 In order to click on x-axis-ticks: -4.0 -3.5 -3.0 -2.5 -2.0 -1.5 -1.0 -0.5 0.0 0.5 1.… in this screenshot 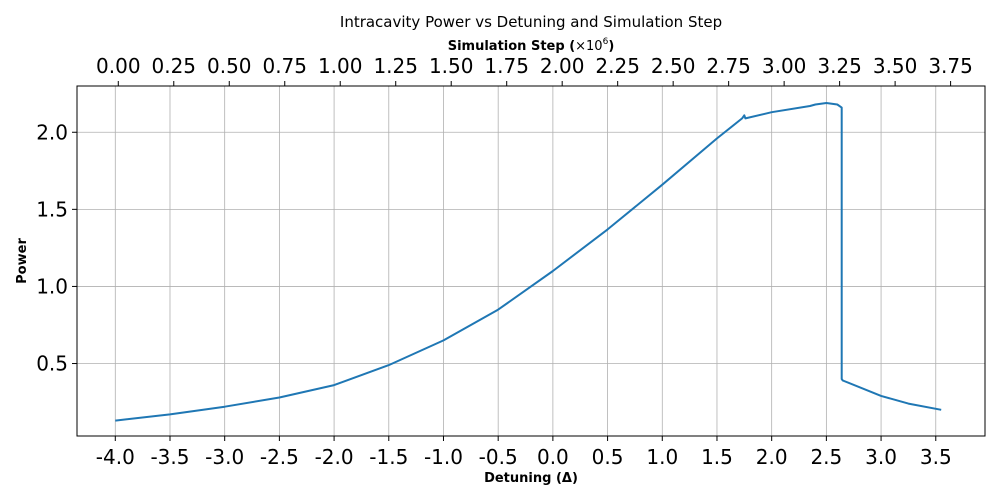, I will do `click(524, 452)`.